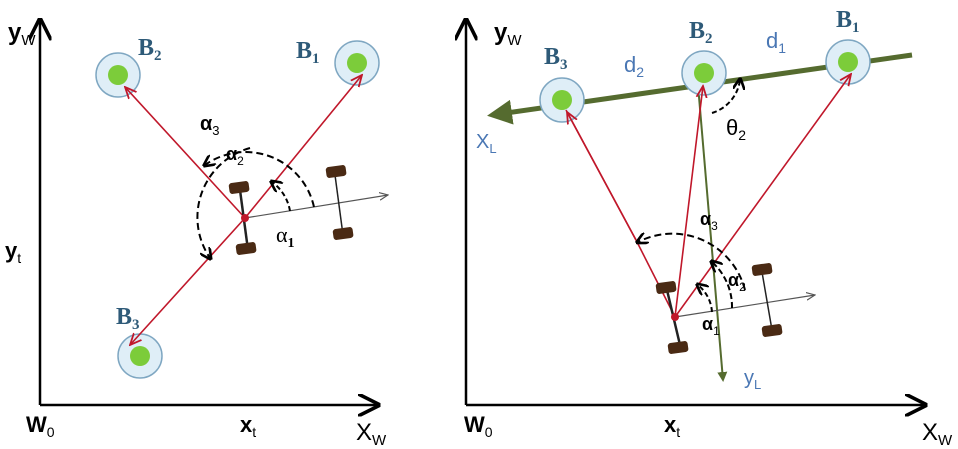 The width and height of the screenshot is (958, 449). What do you see at coordinates (556, 58) in the screenshot?
I see `right-beacon-b3-label: B3` at bounding box center [556, 58].